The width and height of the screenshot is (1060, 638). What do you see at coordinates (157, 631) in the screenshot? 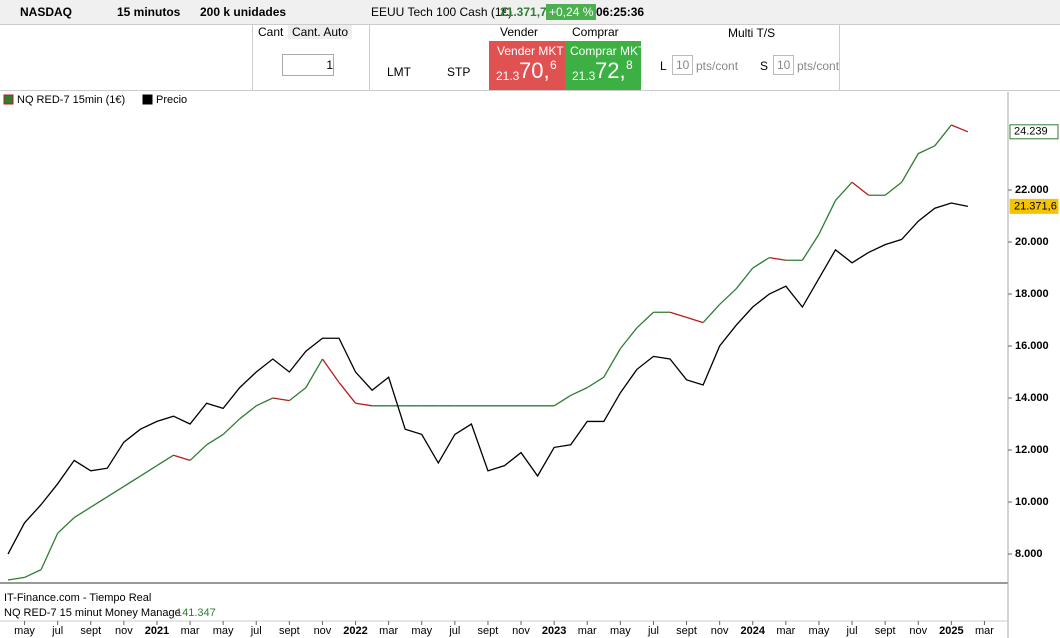
I see `x-tick-label: 2021` at bounding box center [157, 631].